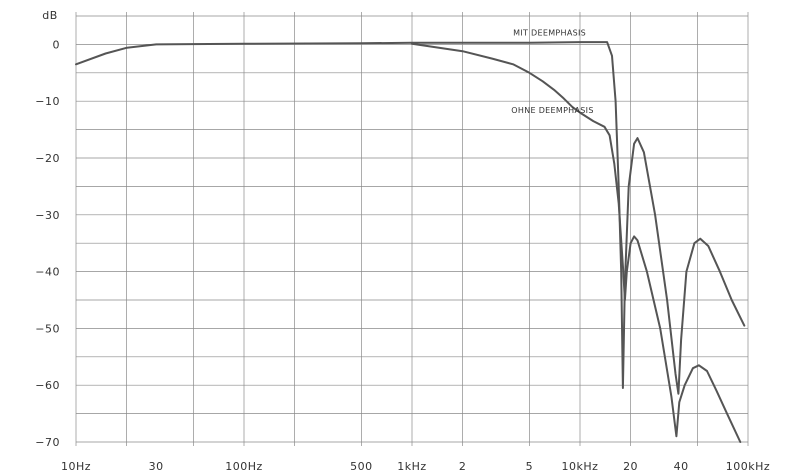 The height and width of the screenshot is (476, 787). What do you see at coordinates (47, 101) in the screenshot?
I see `y-tick-label: −10` at bounding box center [47, 101].